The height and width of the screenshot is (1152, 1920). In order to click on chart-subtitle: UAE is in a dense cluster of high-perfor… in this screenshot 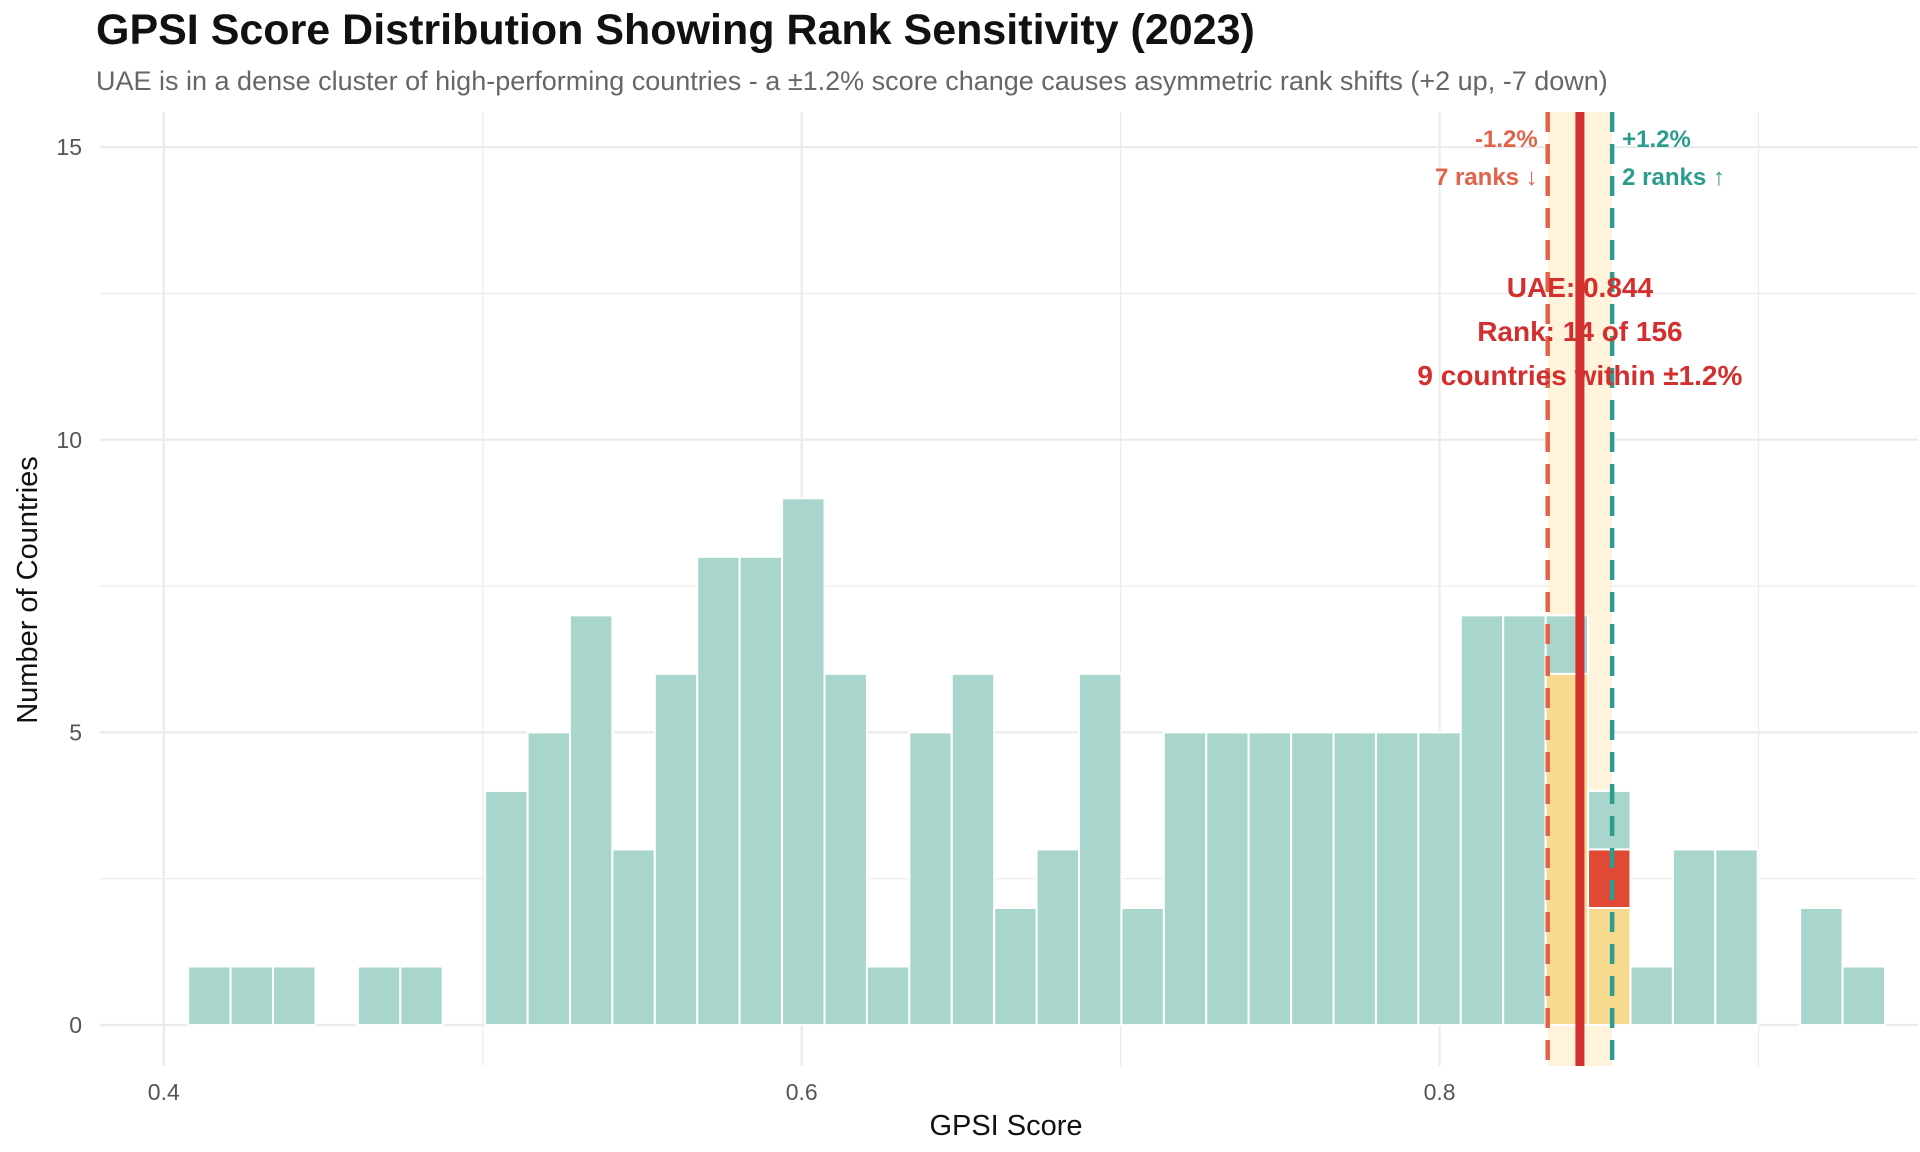, I will do `click(852, 81)`.